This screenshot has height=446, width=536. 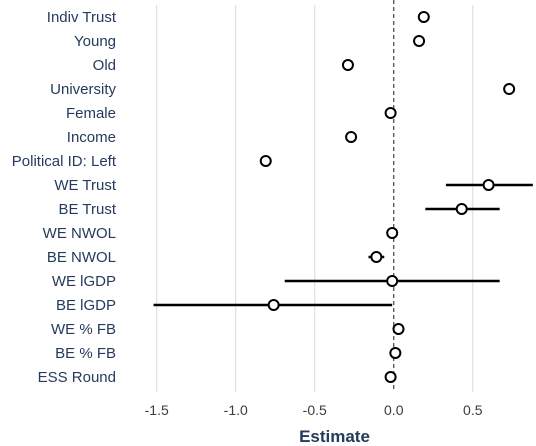 What do you see at coordinates (334, 436) in the screenshot?
I see `x-axis-title: Estimate` at bounding box center [334, 436].